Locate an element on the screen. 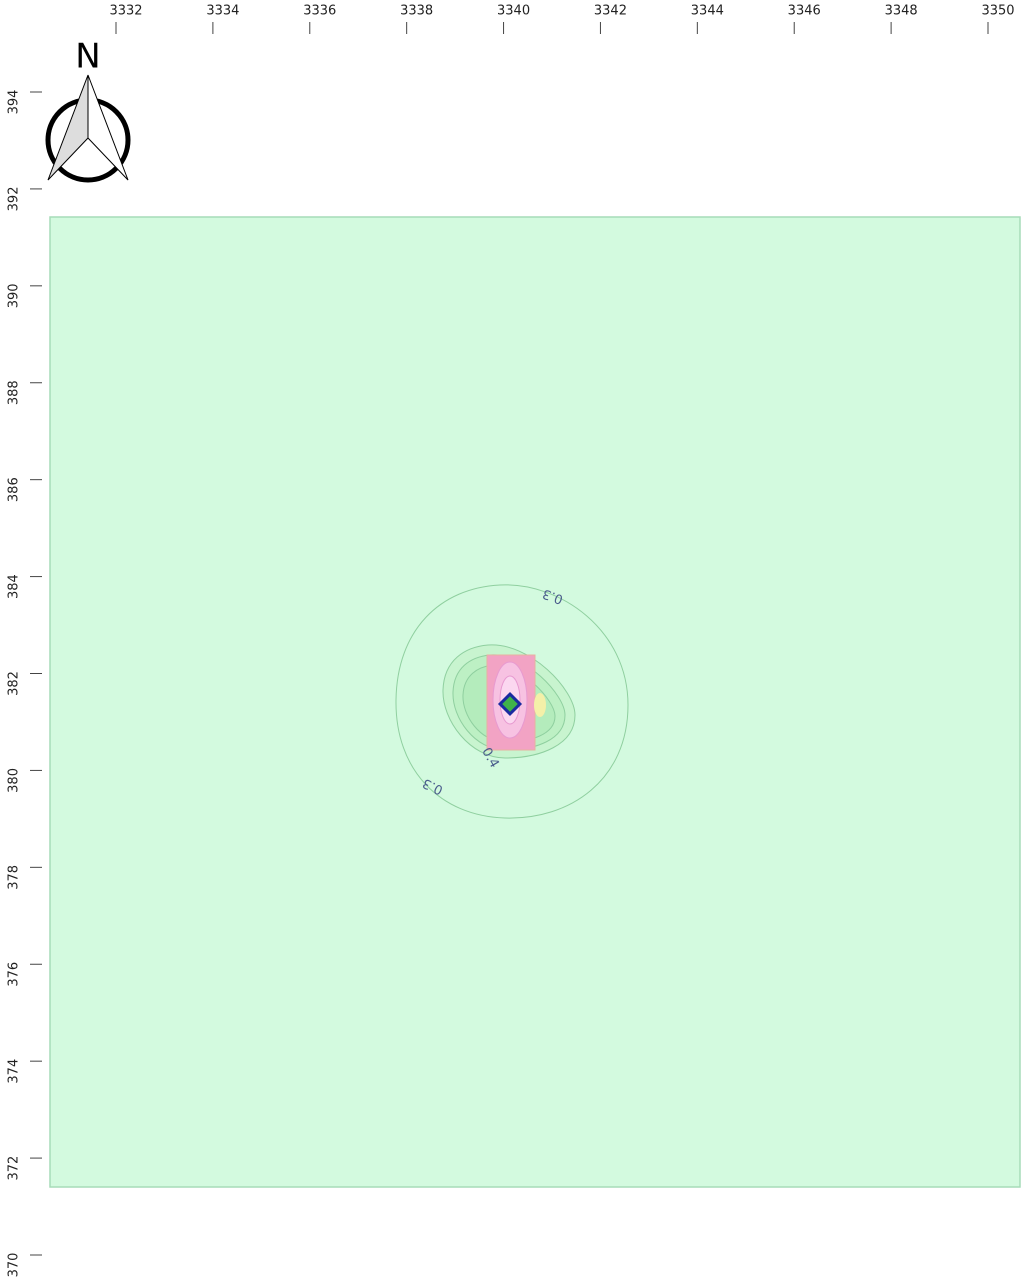 This screenshot has height=1287, width=1022. x-tick-label: 3336 is located at coordinates (319, 11).